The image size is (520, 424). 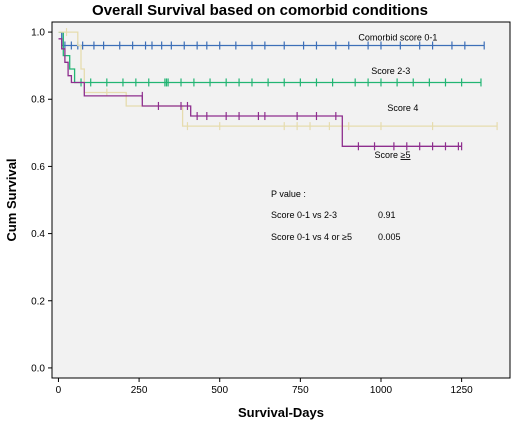 What do you see at coordinates (38, 234) in the screenshot?
I see `y-tick-label: 0.4` at bounding box center [38, 234].